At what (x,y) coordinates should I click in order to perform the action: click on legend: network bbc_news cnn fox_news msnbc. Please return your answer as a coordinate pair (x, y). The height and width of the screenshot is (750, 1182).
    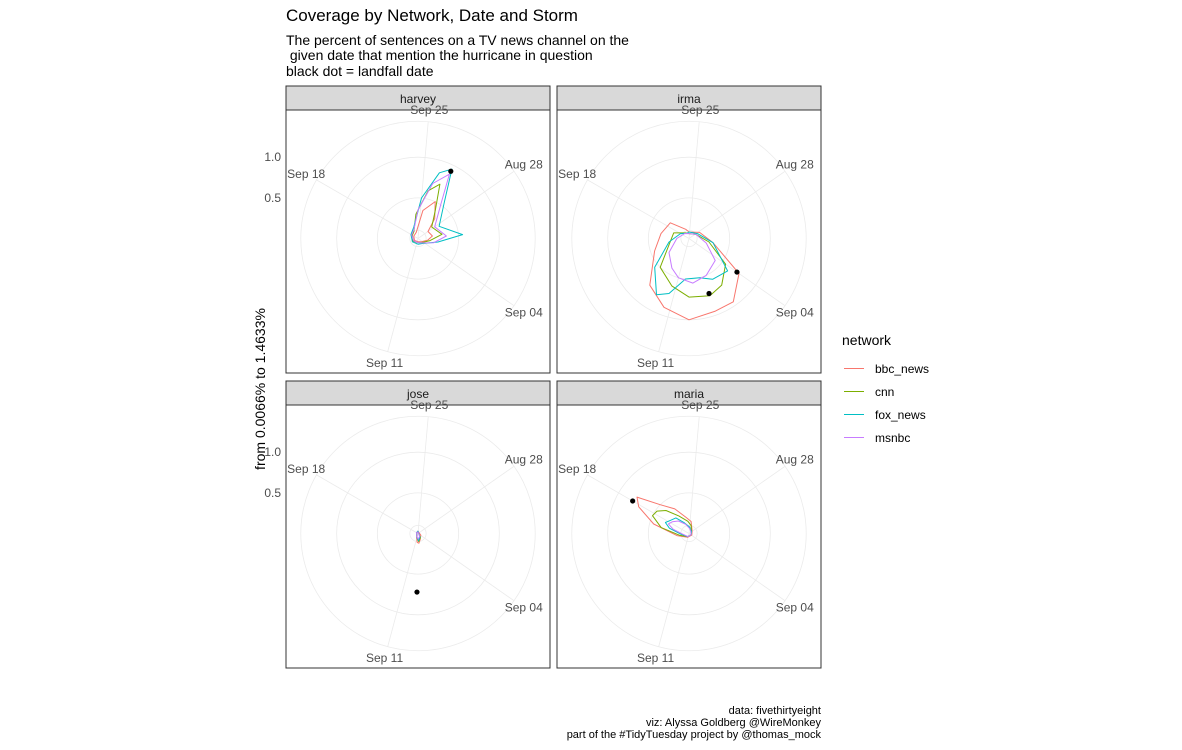
    Looking at the image, I should click on (885, 390).